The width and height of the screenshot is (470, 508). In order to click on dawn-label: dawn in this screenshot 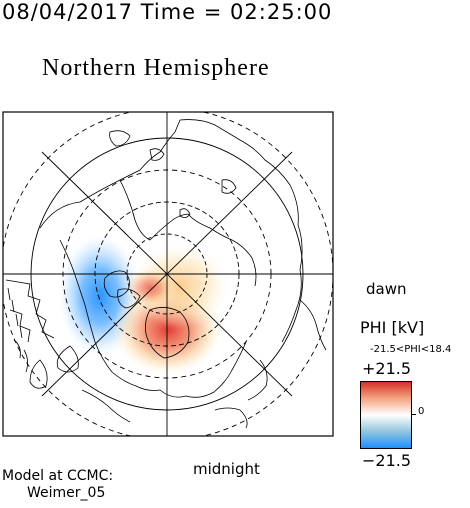, I will do `click(386, 289)`.